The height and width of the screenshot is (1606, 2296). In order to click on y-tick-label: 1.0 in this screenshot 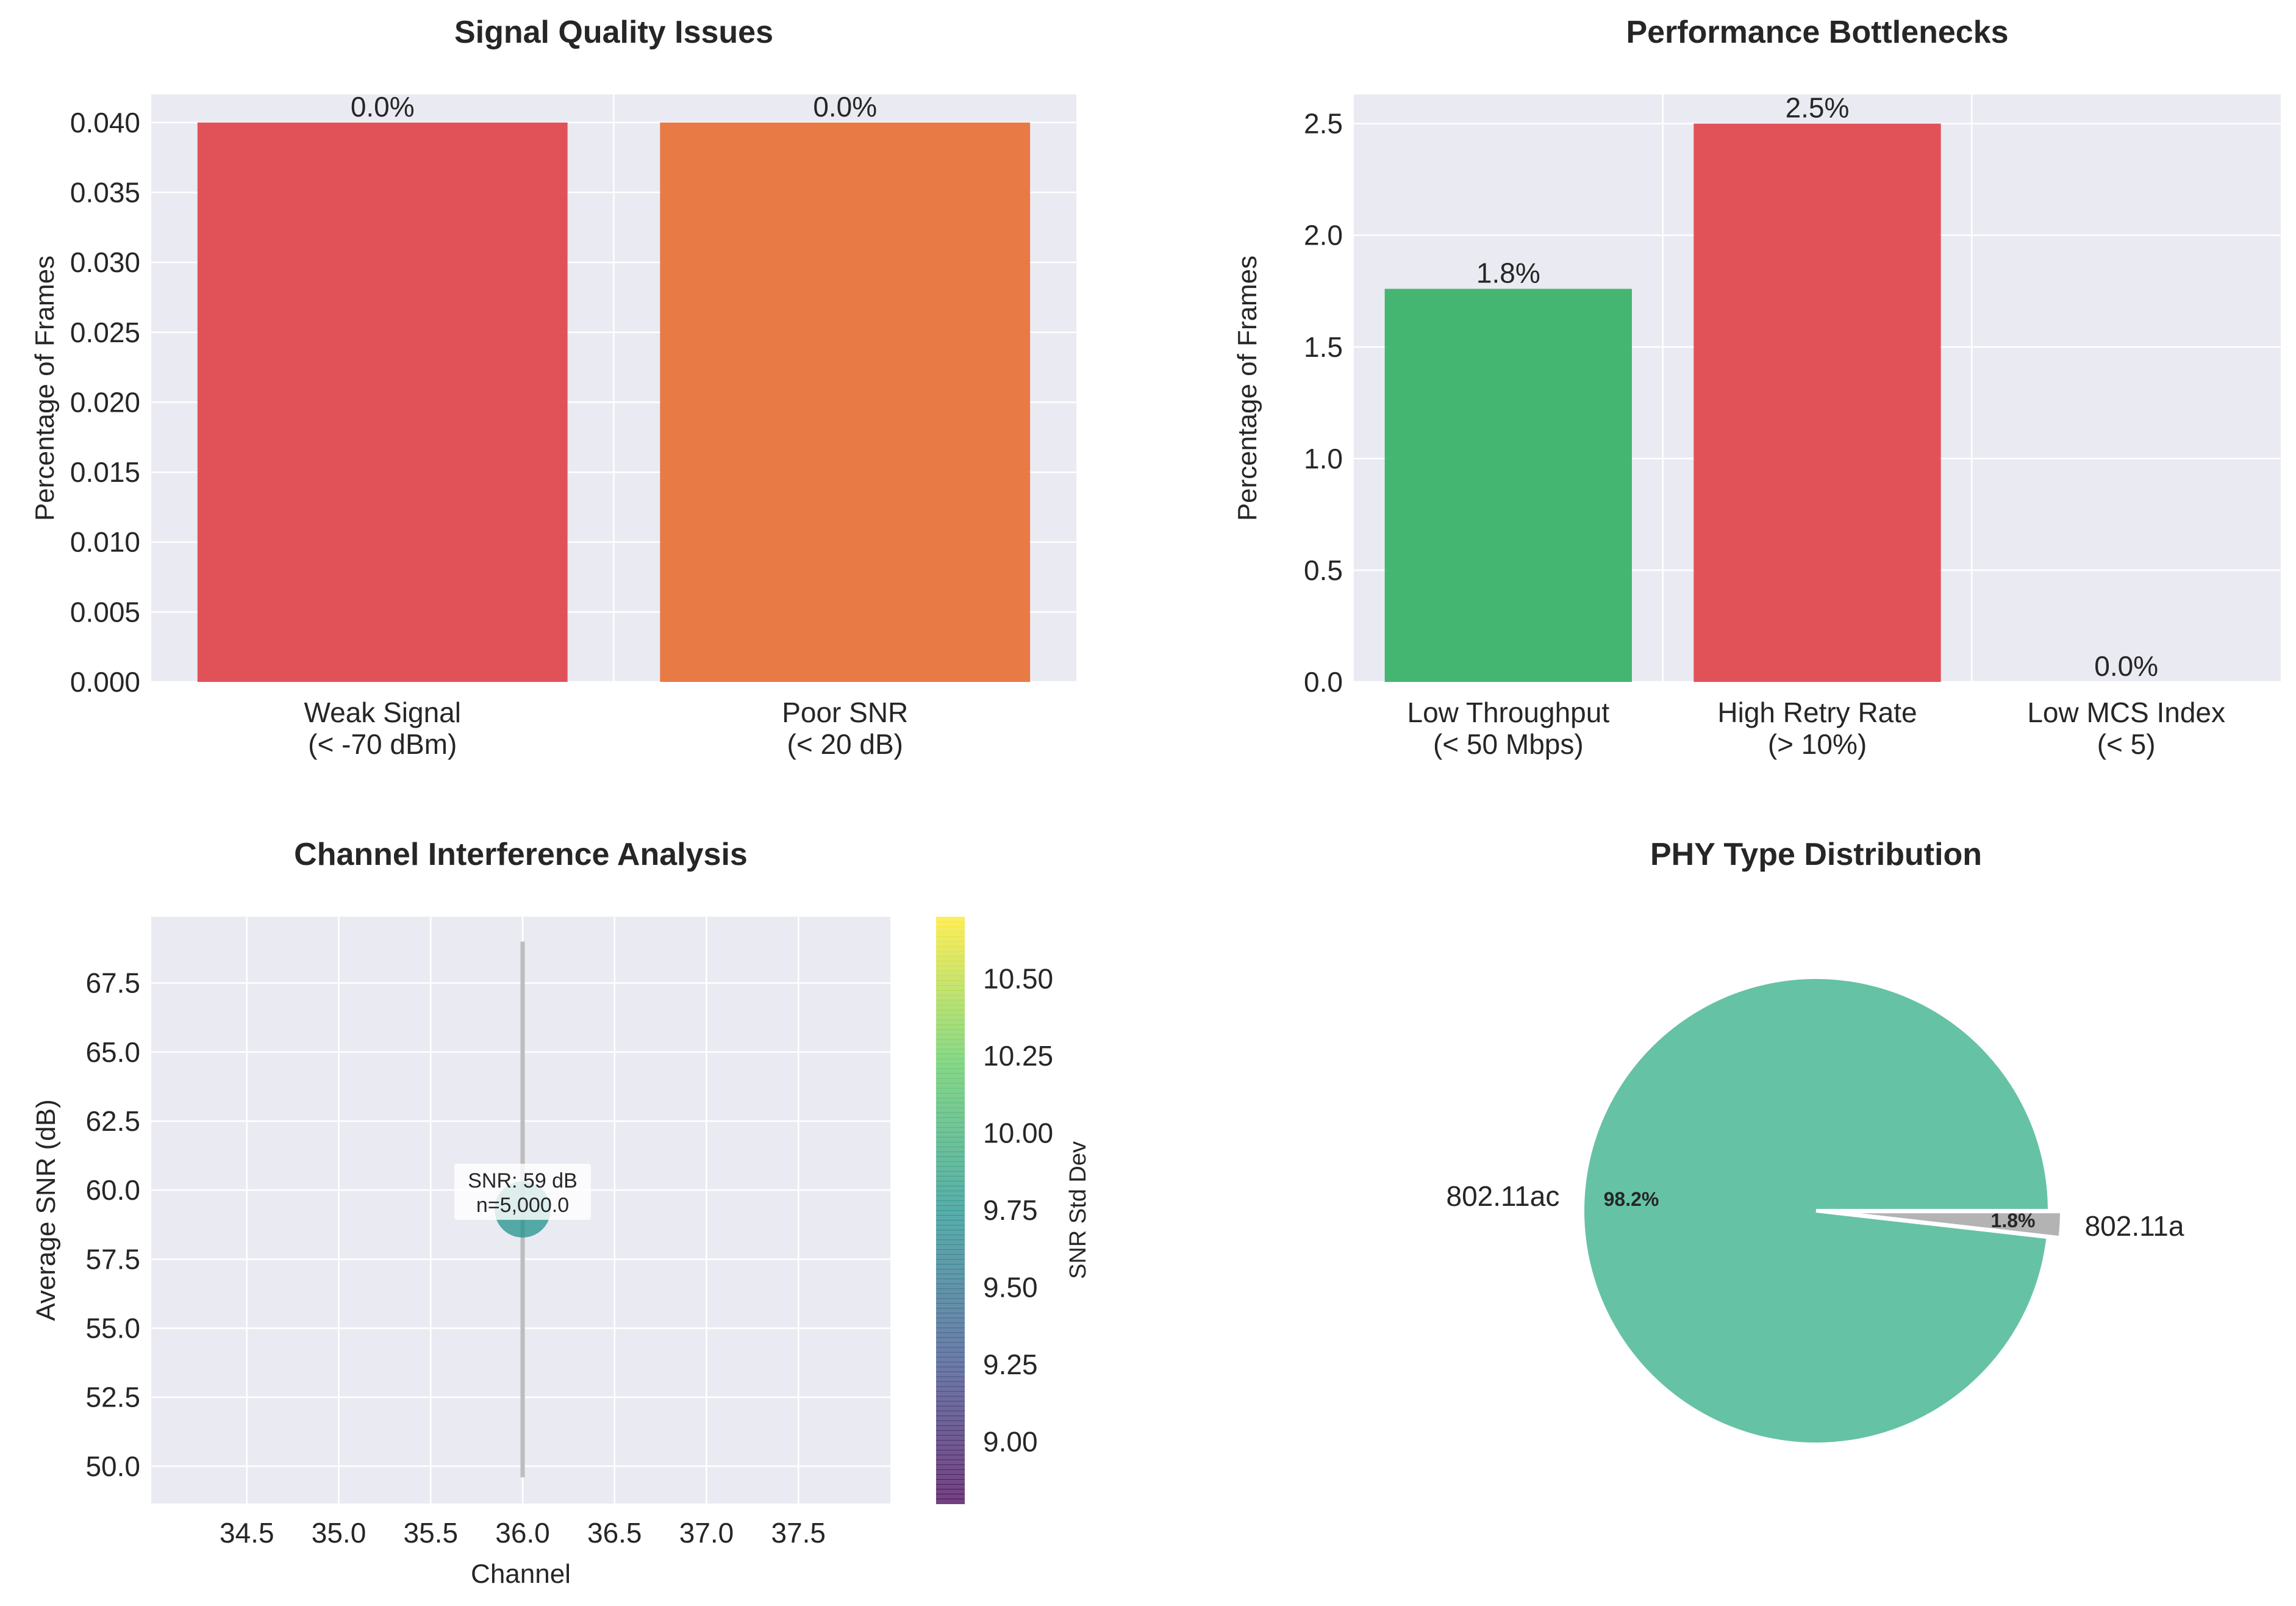, I will do `click(1323, 459)`.